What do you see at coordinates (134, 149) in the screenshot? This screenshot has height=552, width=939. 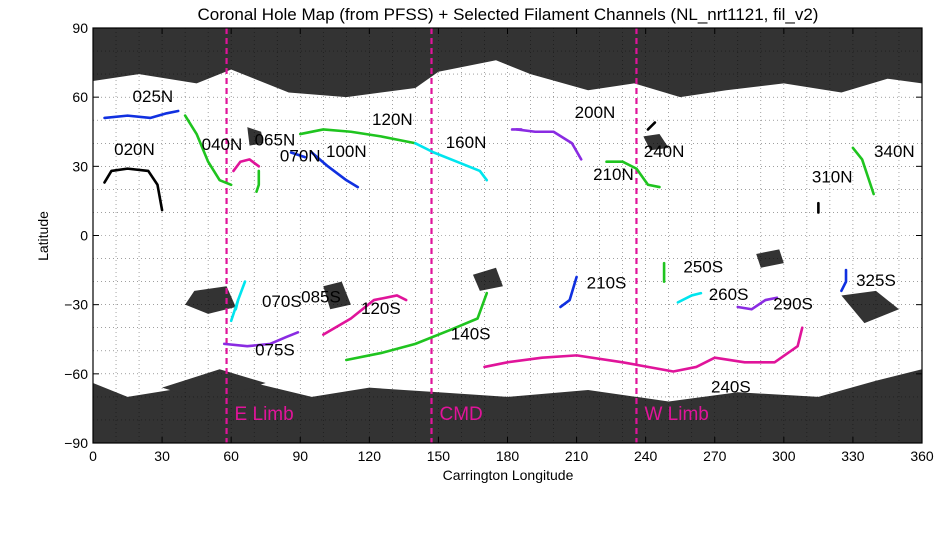 I see `filament-label-1: 020N` at bounding box center [134, 149].